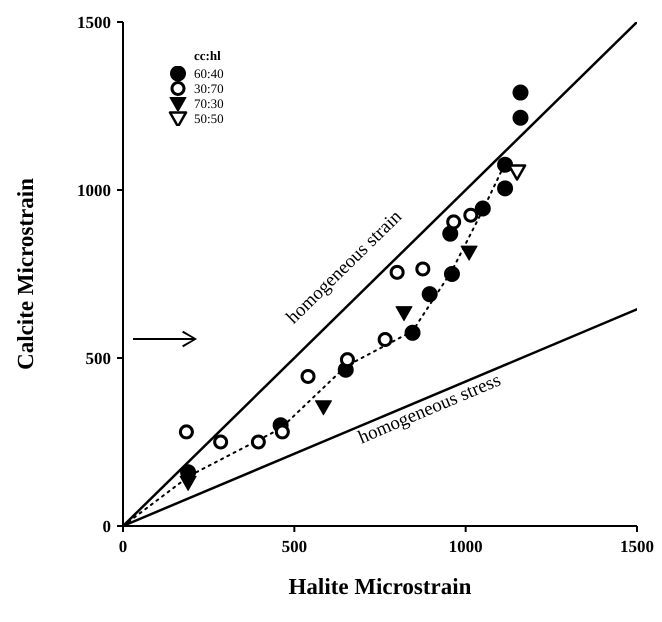  I want to click on y-tick-label: 1000, so click(94, 190).